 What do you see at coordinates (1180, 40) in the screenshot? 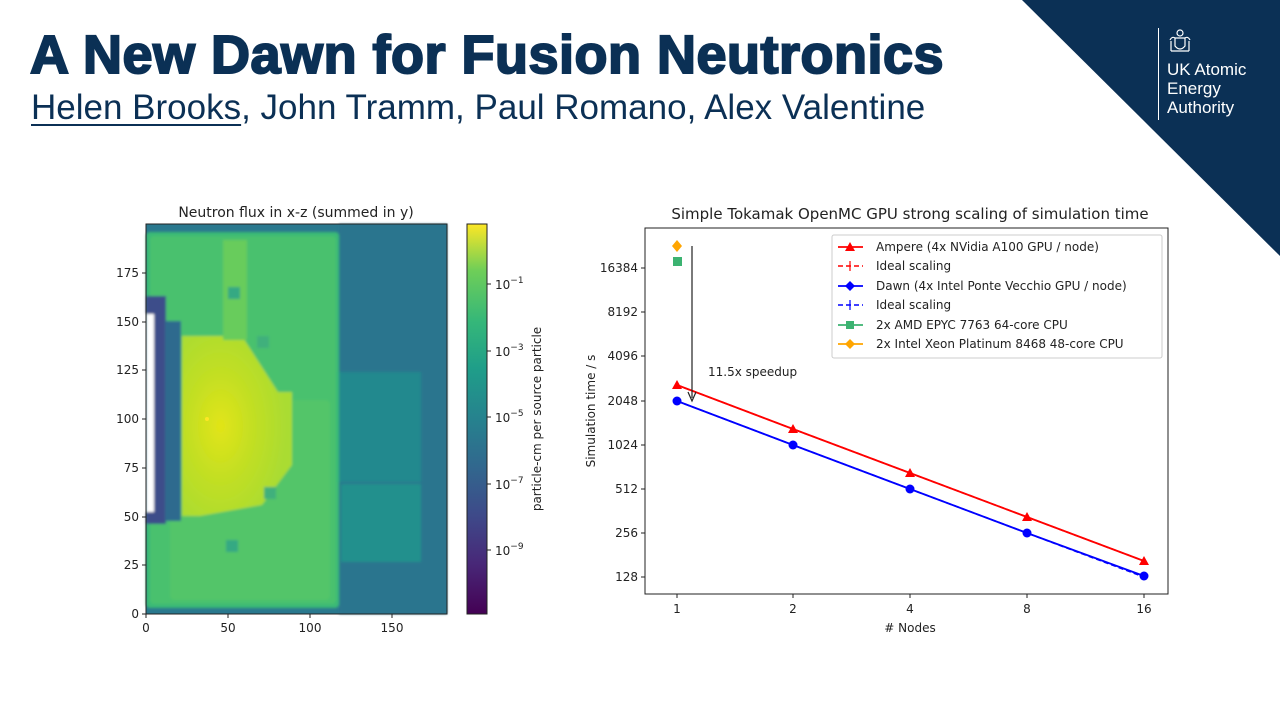
I see `royal-crest-icon` at bounding box center [1180, 40].